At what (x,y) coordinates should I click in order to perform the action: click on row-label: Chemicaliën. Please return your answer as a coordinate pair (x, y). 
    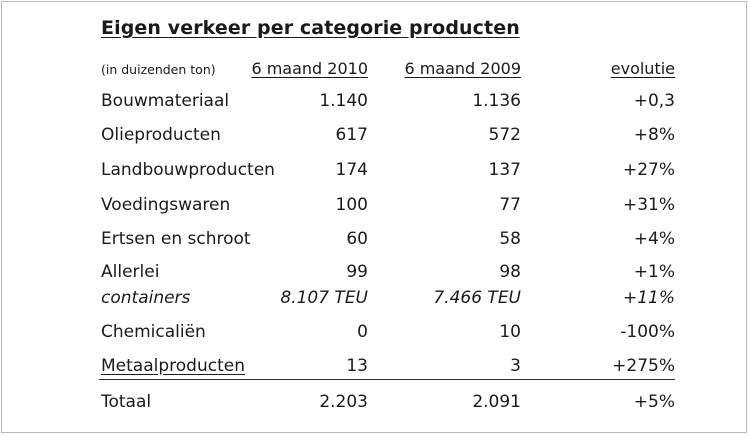
    Looking at the image, I should click on (153, 332).